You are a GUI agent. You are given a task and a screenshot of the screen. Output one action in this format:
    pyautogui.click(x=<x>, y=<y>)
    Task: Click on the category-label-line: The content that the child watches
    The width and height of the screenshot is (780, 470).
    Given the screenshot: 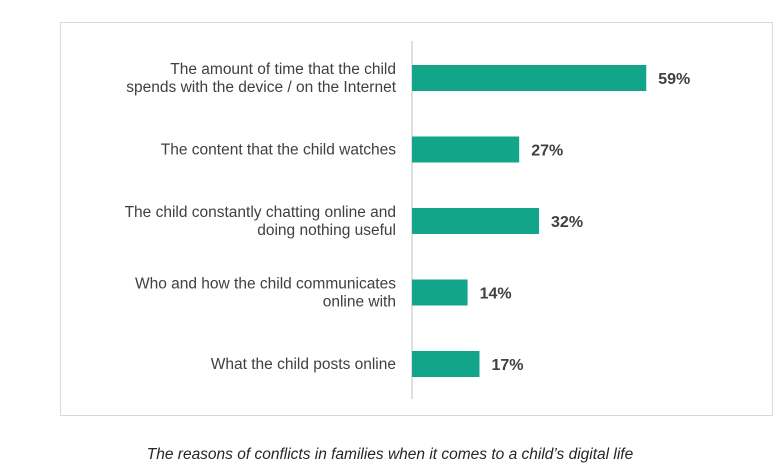 What is the action you would take?
    pyautogui.click(x=278, y=150)
    